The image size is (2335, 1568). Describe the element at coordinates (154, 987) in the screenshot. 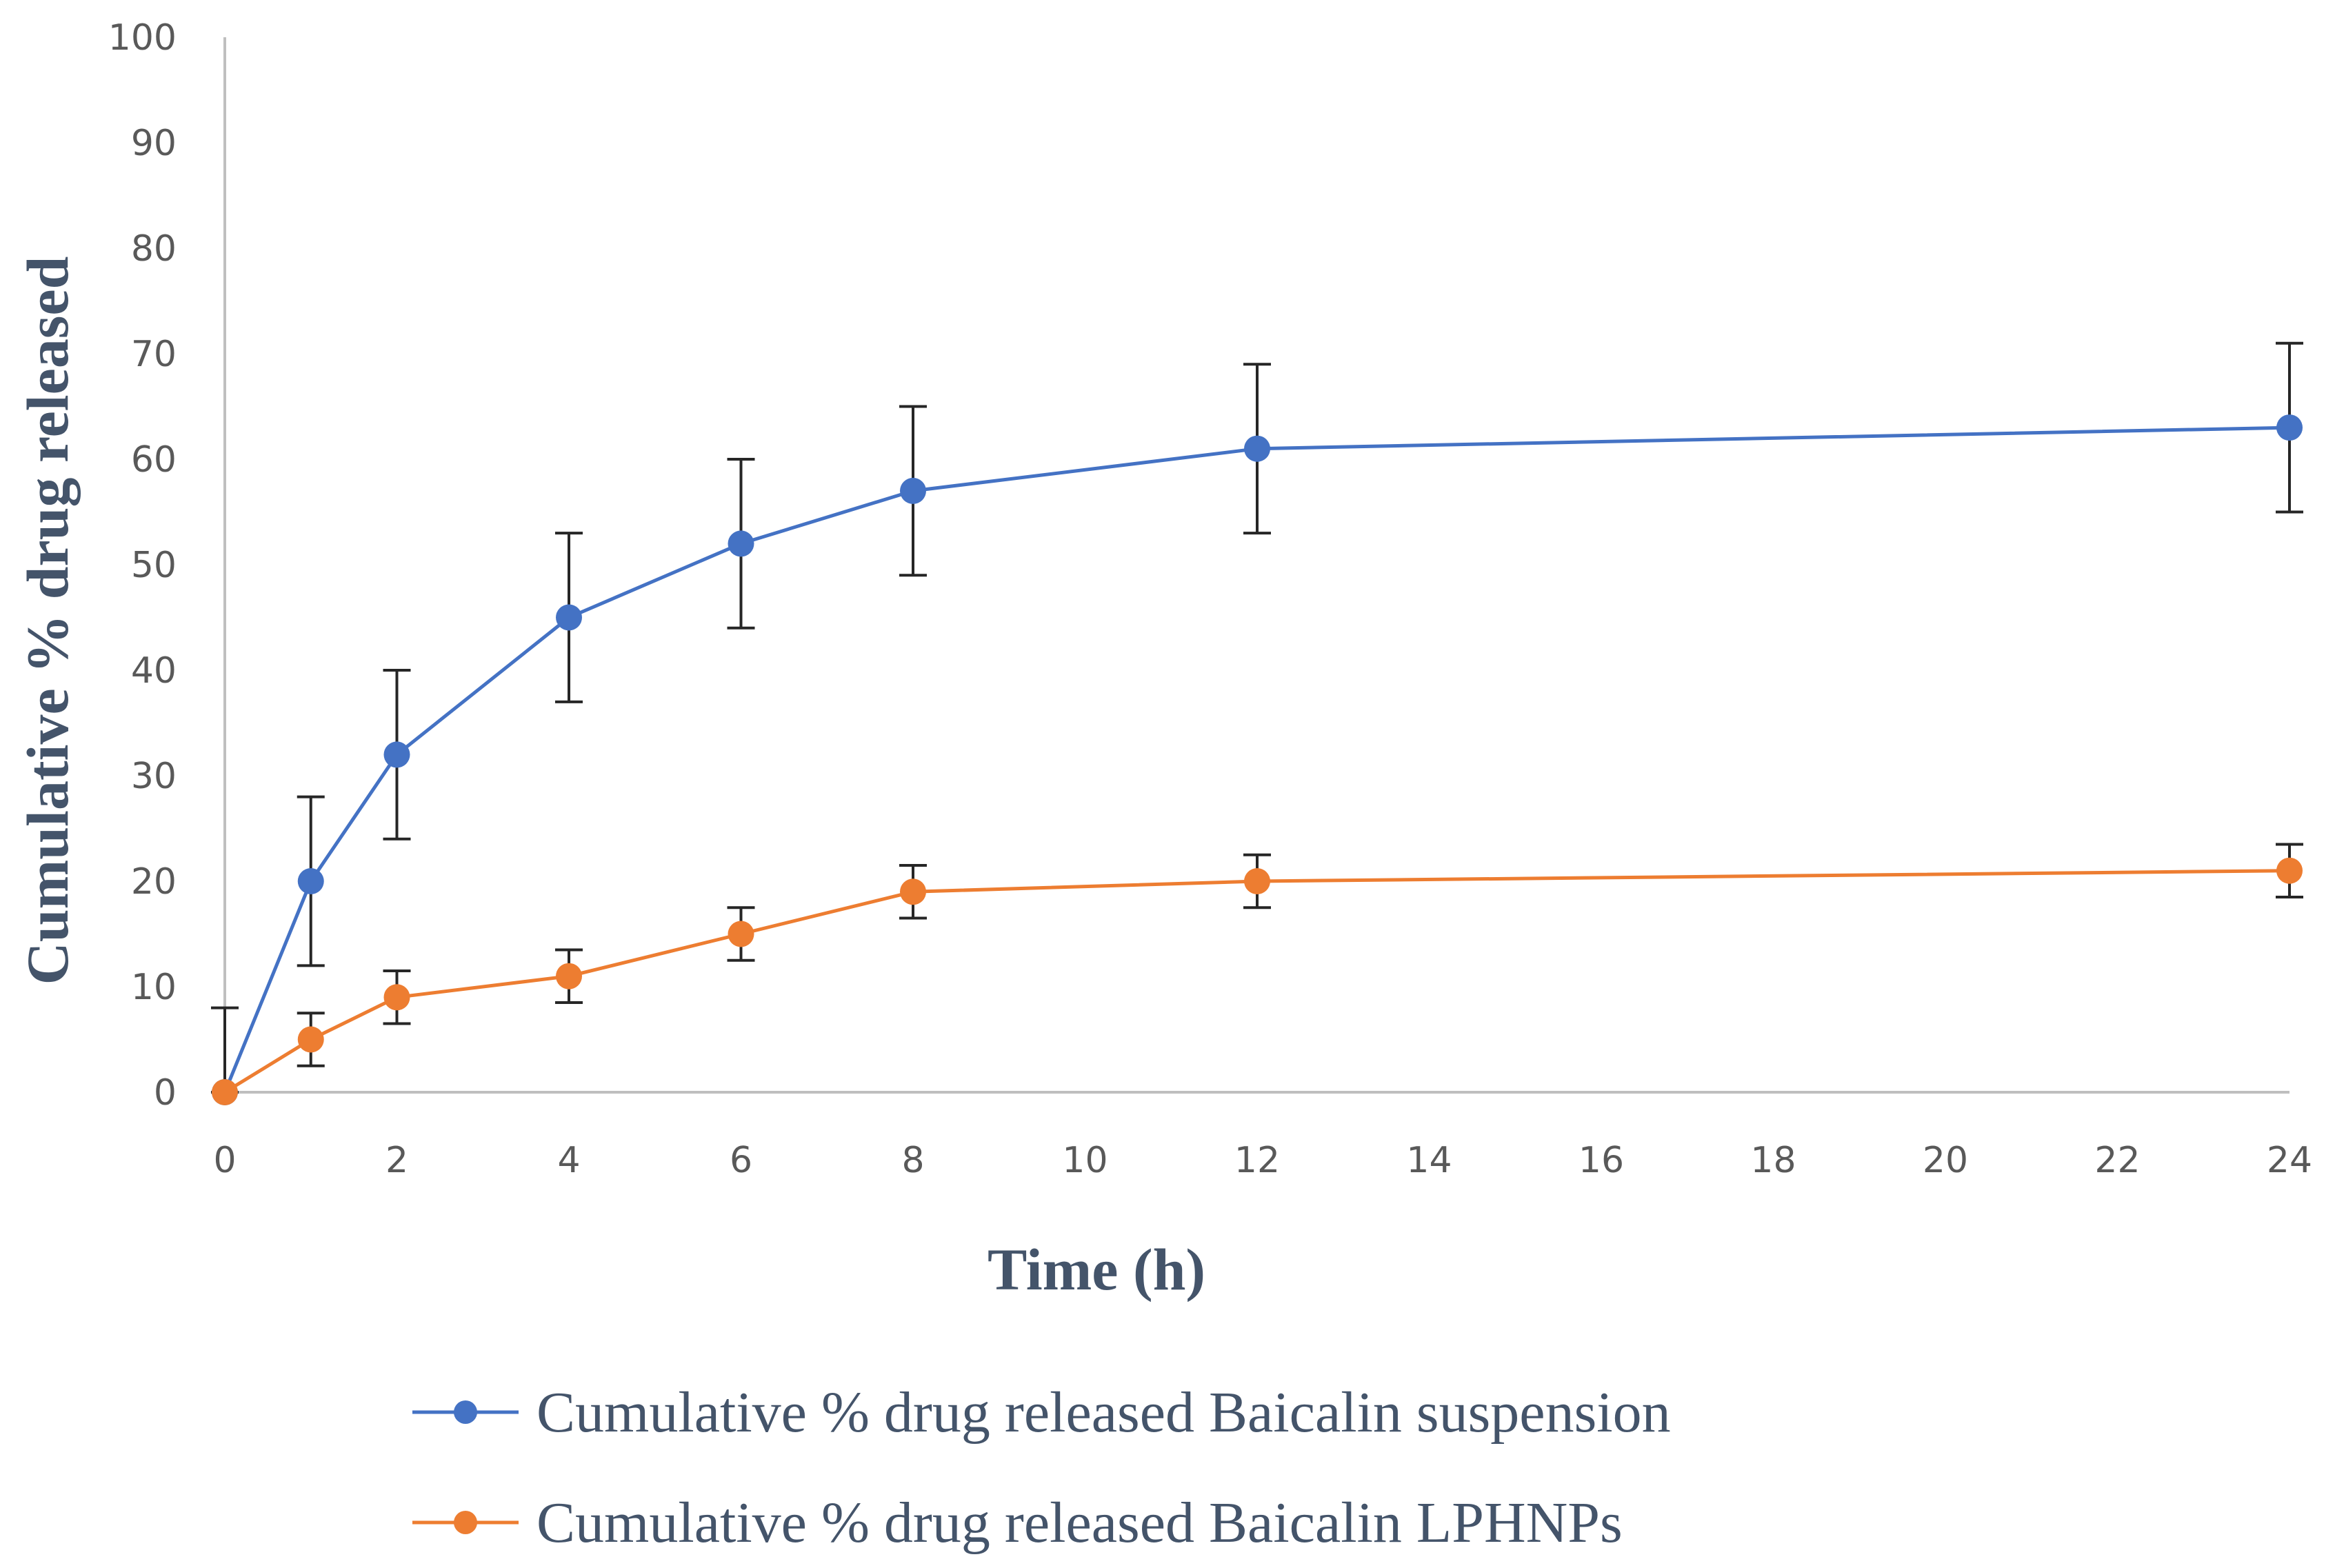

I see `y-tick-label-10: 10` at that location.